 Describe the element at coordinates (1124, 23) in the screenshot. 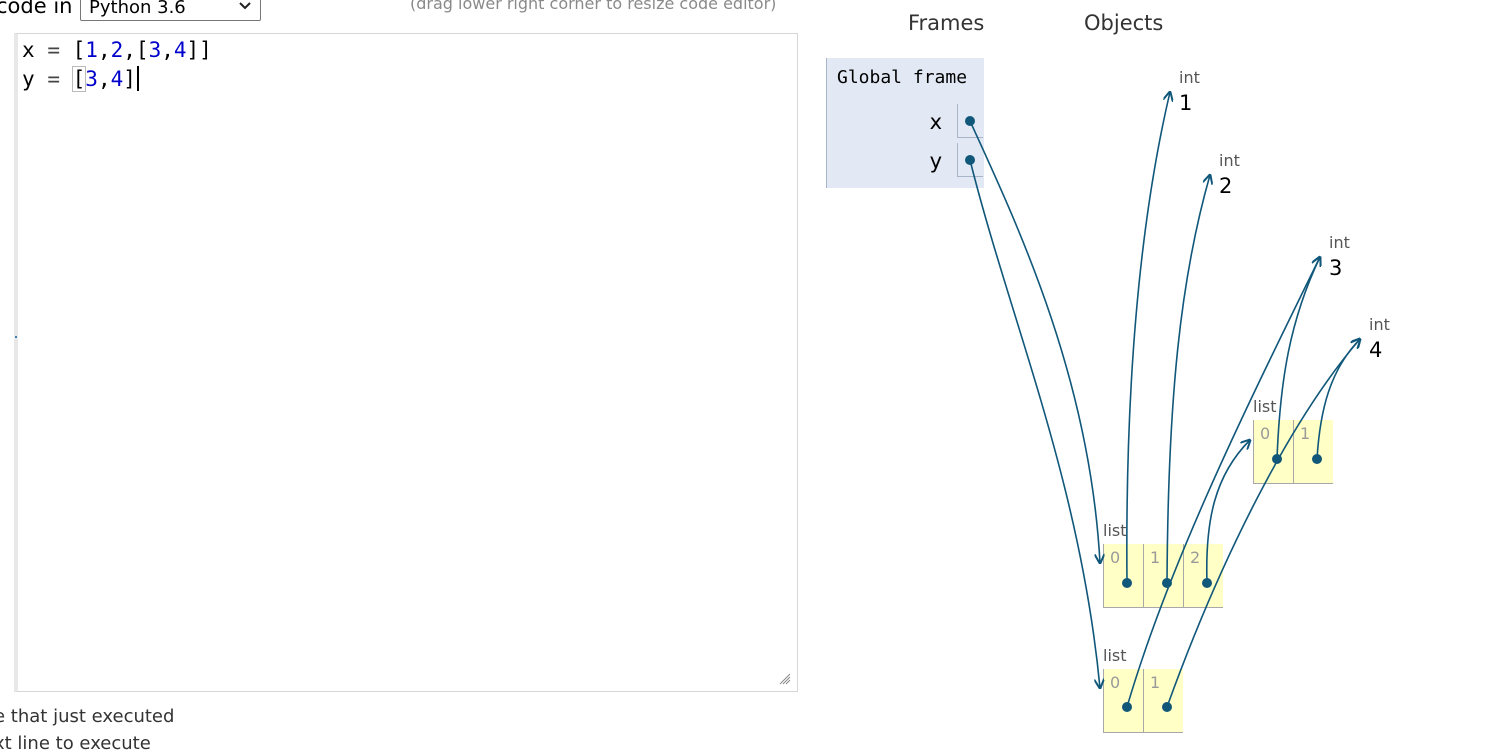

I see `objects-header: Objects` at that location.